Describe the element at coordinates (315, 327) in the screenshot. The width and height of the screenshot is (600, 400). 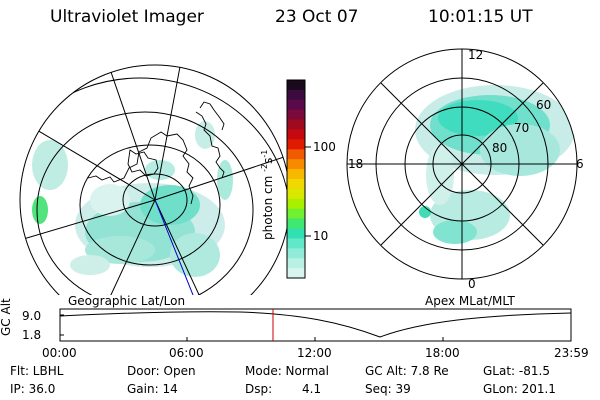
I see `timeline-ticks` at that location.